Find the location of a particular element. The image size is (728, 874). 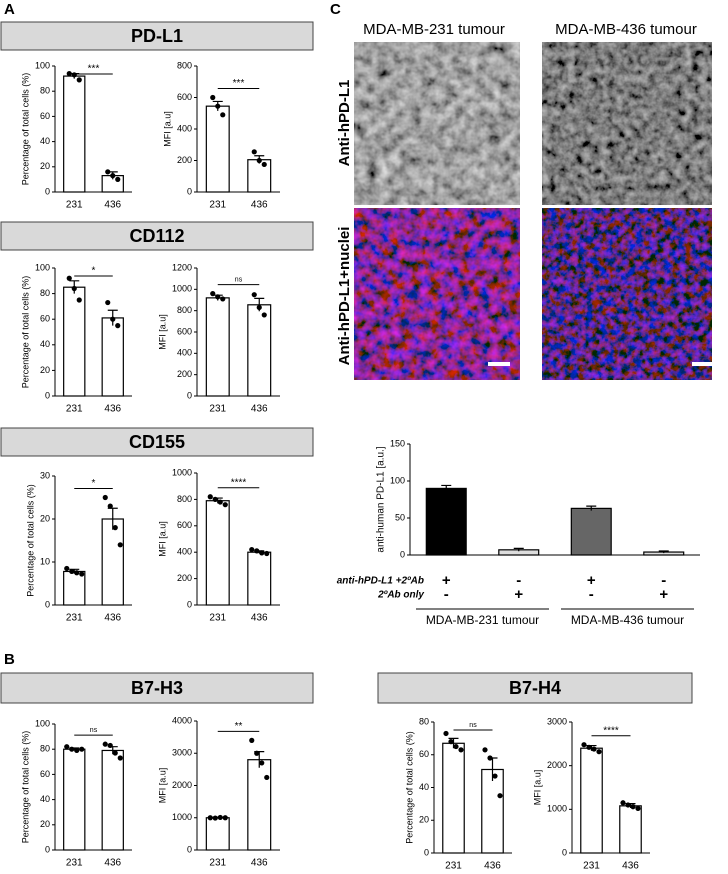

panel-label: A is located at coordinates (9, 9).